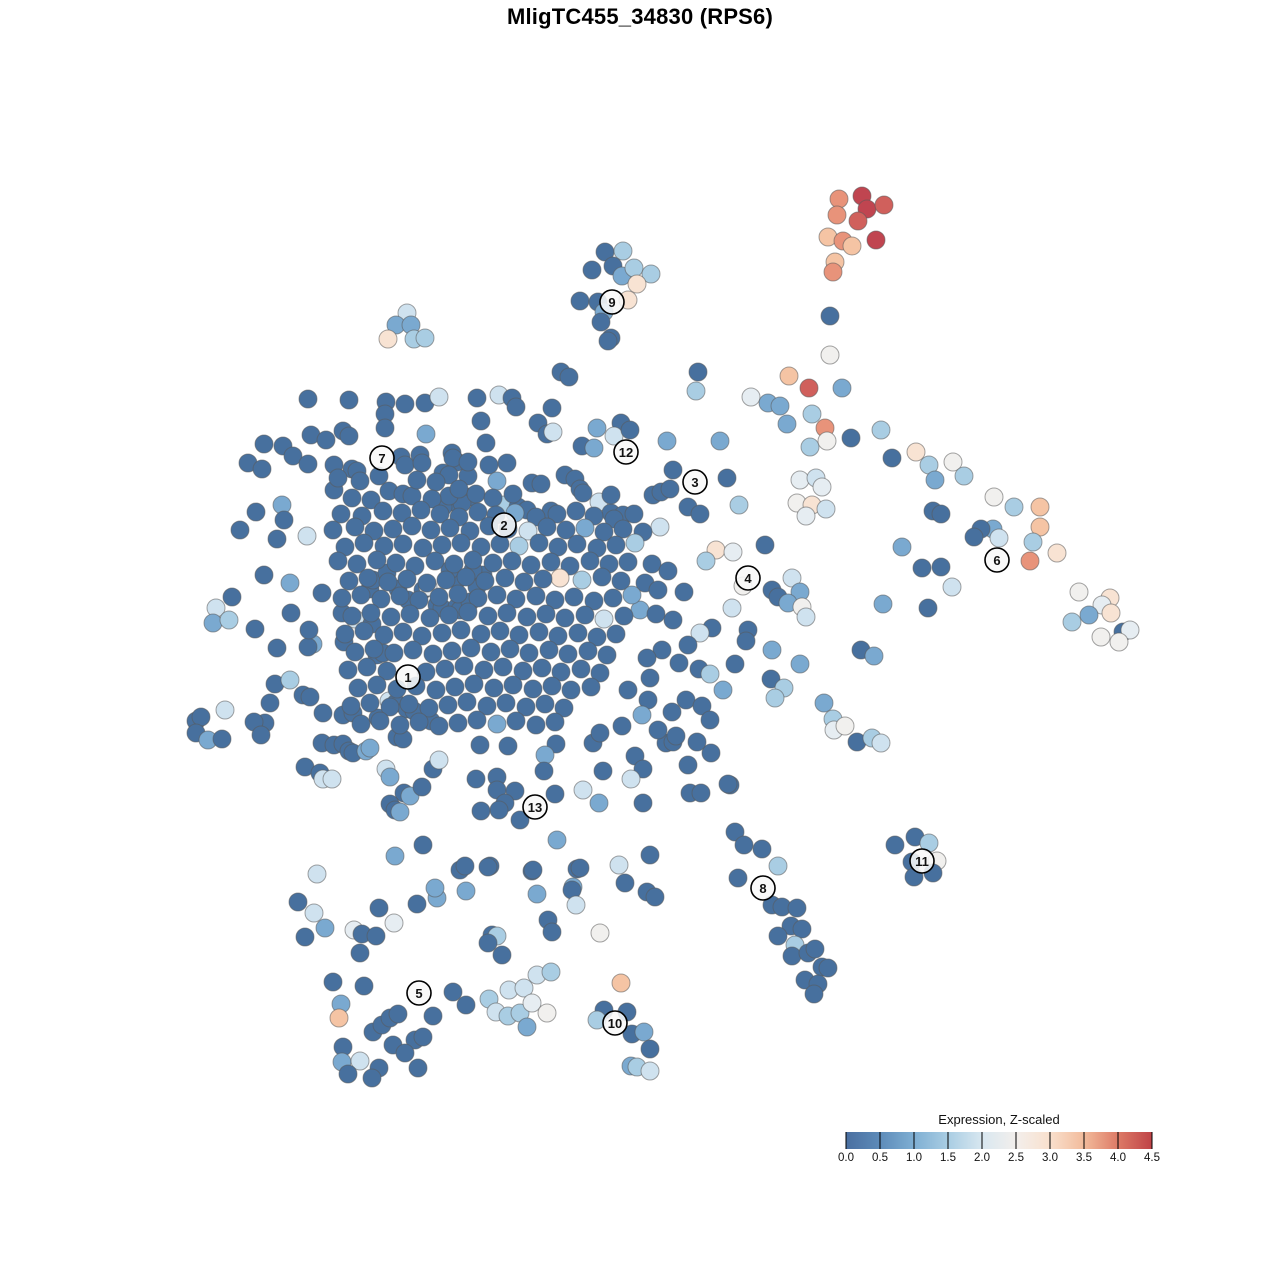  I want to click on legend-tick-label: 1.5, so click(948, 1158).